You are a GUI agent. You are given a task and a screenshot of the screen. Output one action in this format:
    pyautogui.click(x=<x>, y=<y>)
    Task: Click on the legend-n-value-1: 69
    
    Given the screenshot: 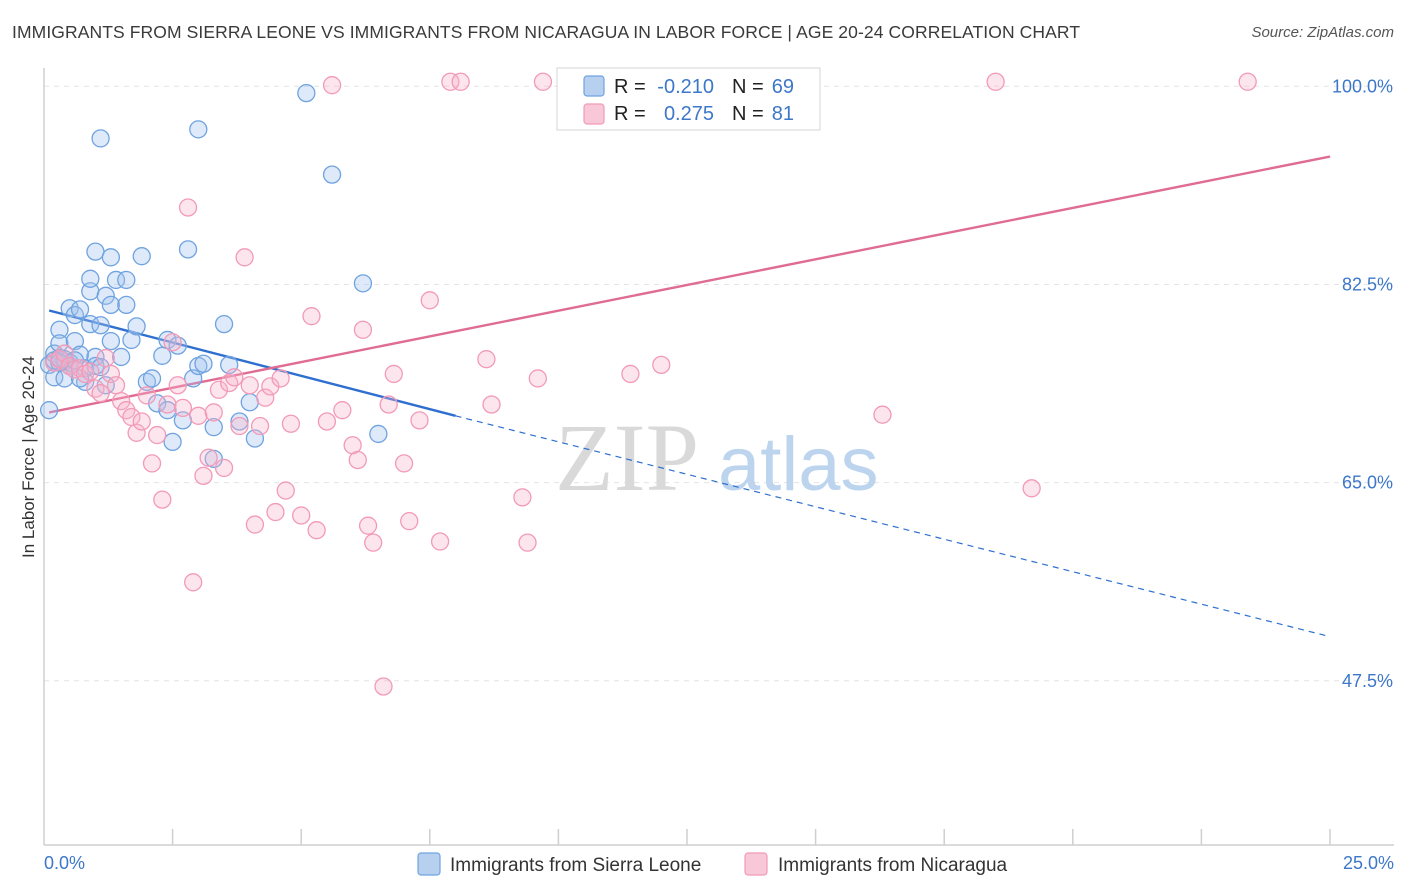 What is the action you would take?
    pyautogui.click(x=783, y=87)
    